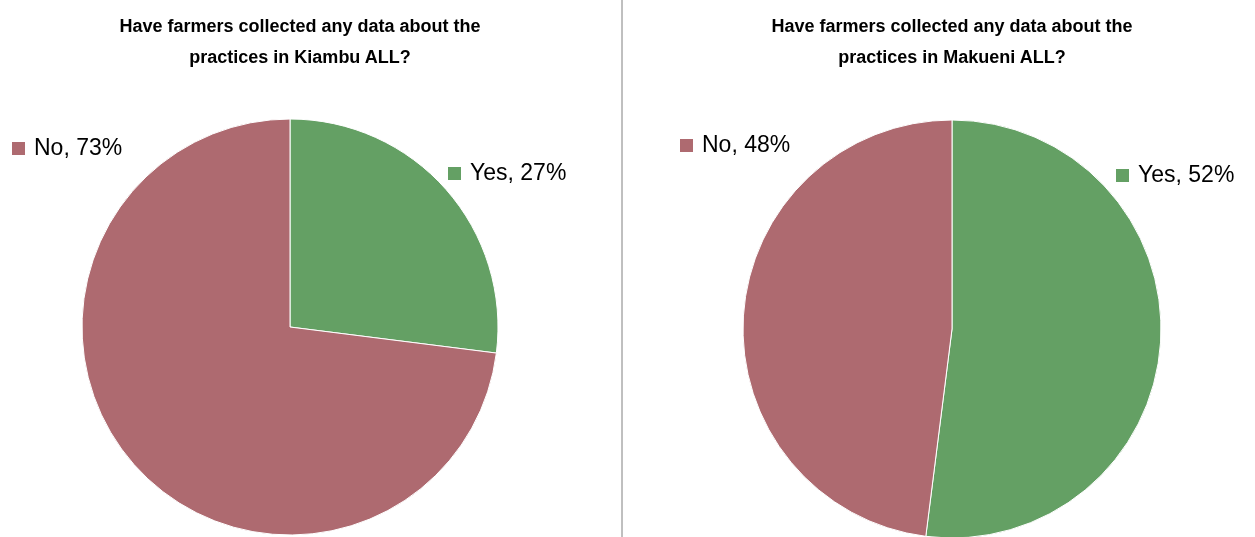 This screenshot has width=1255, height=537. What do you see at coordinates (537, 172) in the screenshot?
I see `data-label: , 27%` at bounding box center [537, 172].